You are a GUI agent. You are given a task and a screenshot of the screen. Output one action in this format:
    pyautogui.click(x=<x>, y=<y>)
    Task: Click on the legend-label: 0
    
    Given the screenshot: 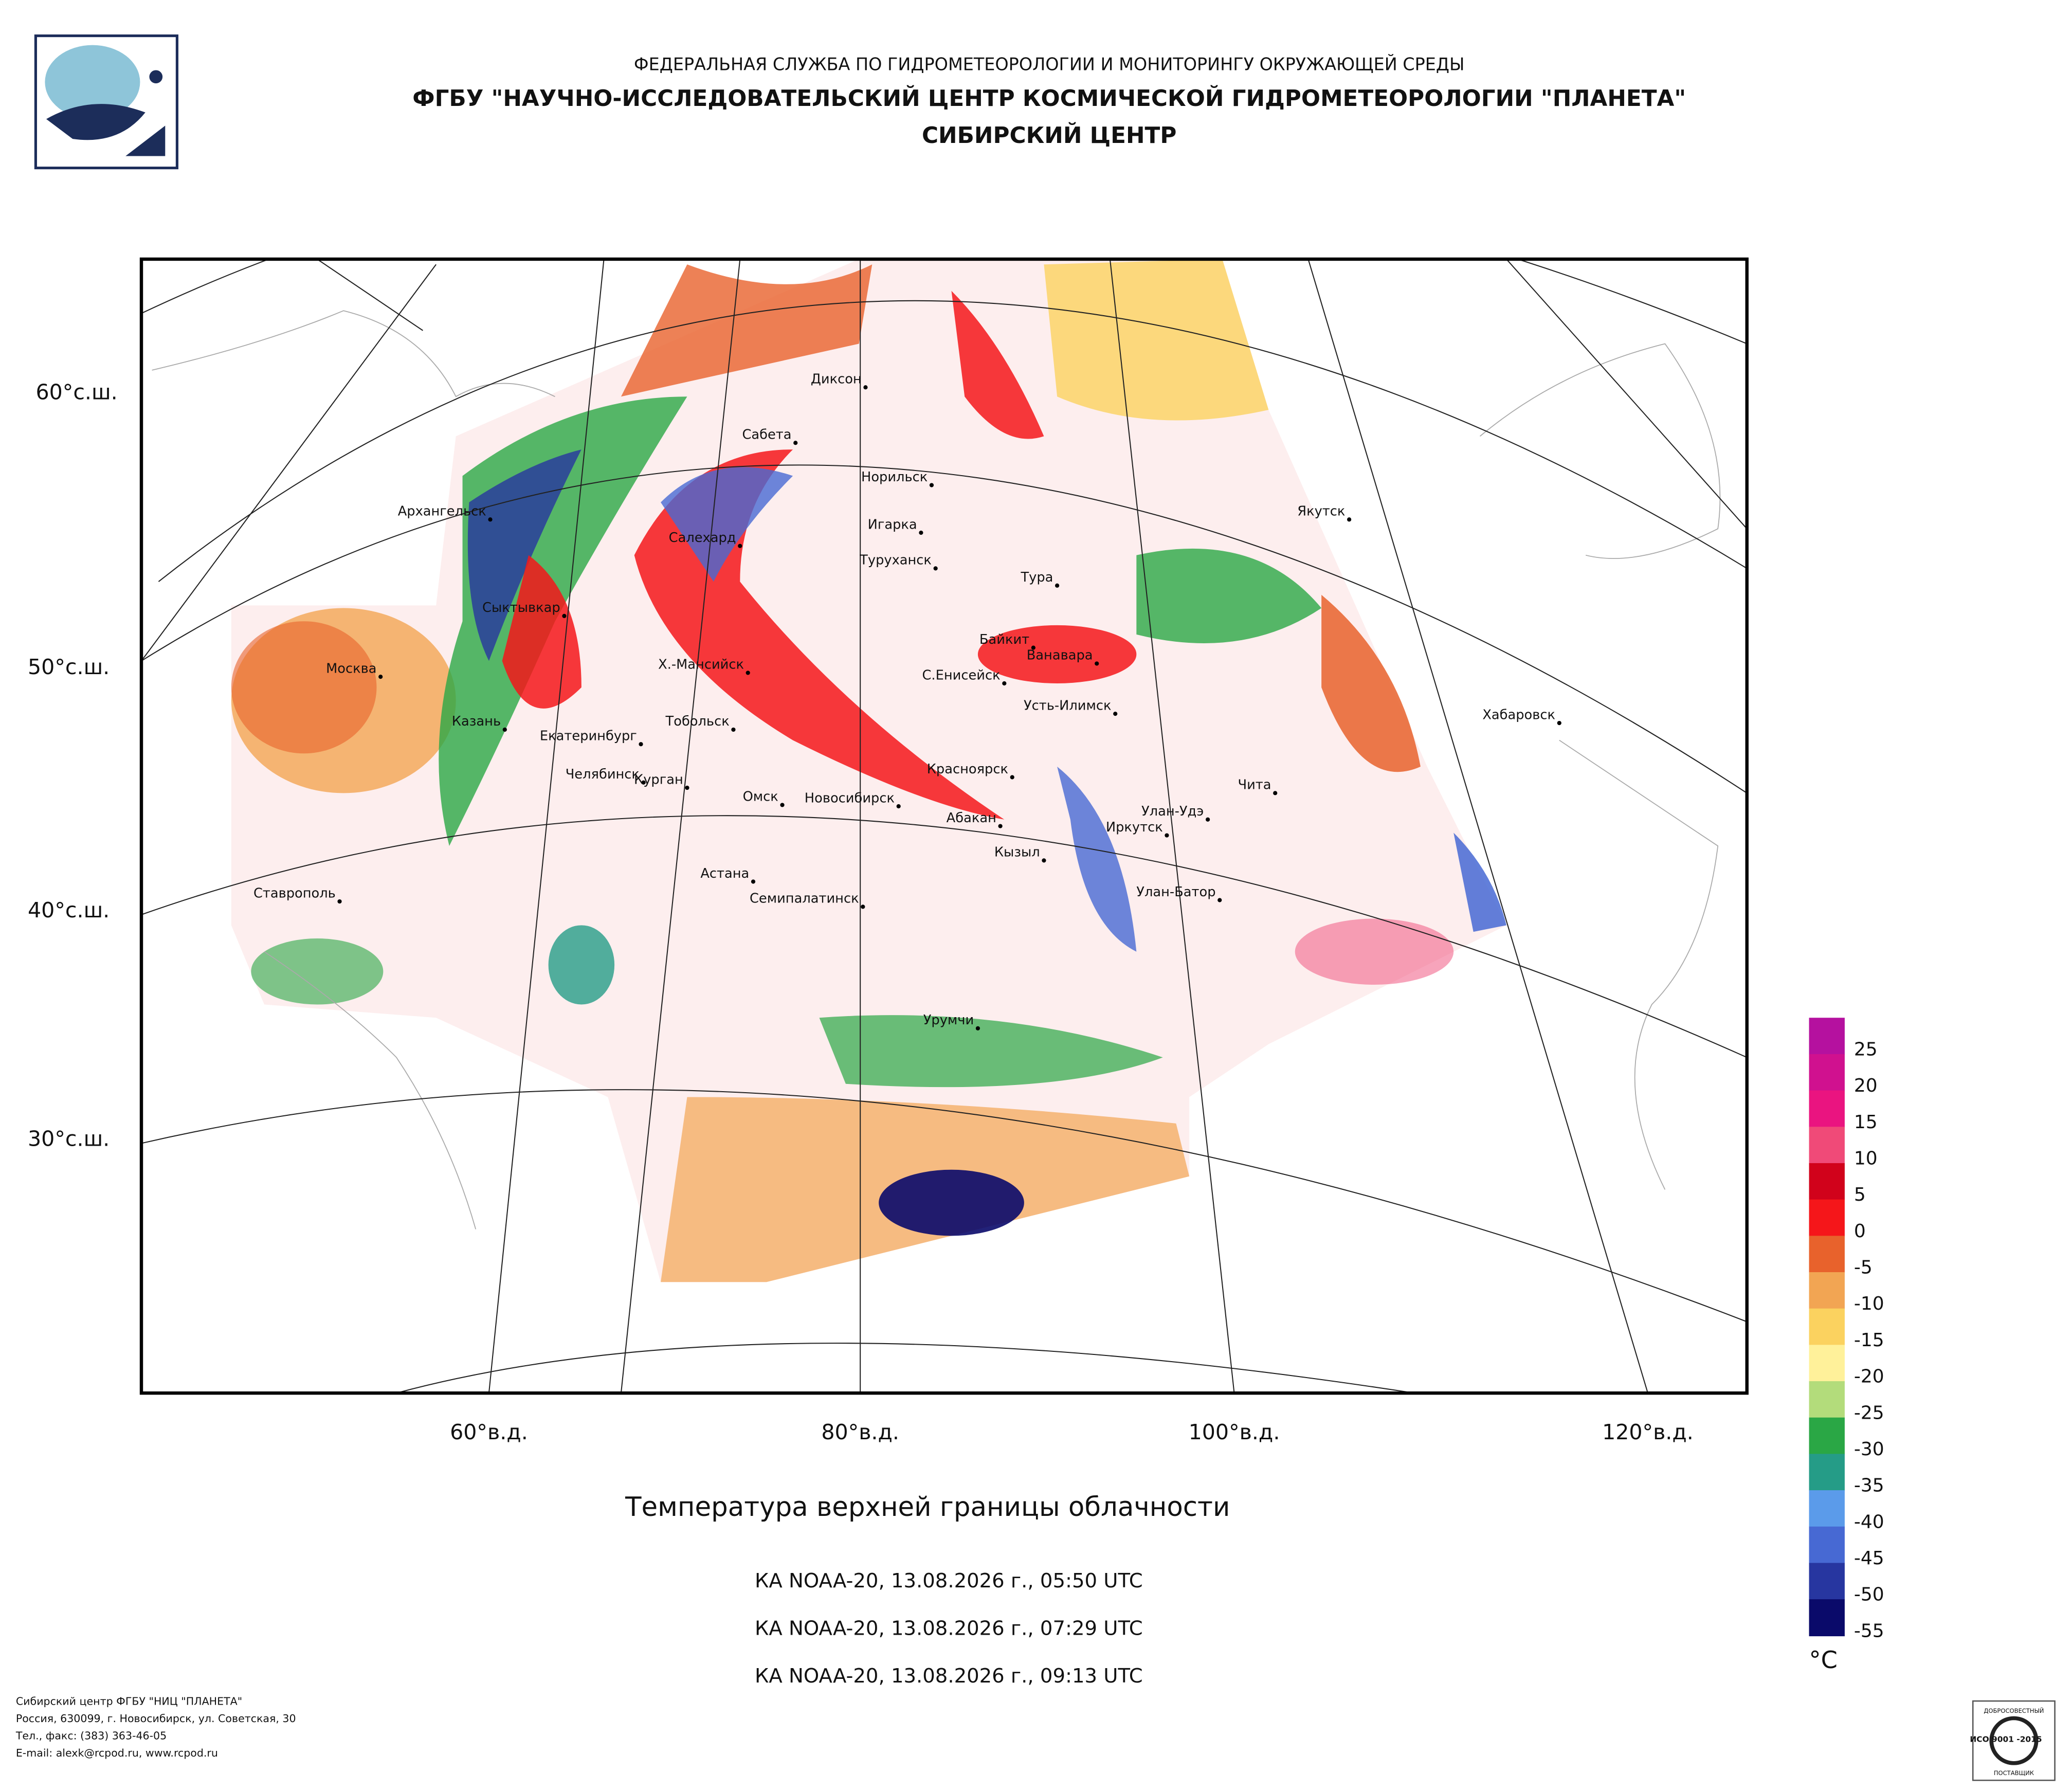 What is the action you would take?
    pyautogui.click(x=1860, y=1231)
    